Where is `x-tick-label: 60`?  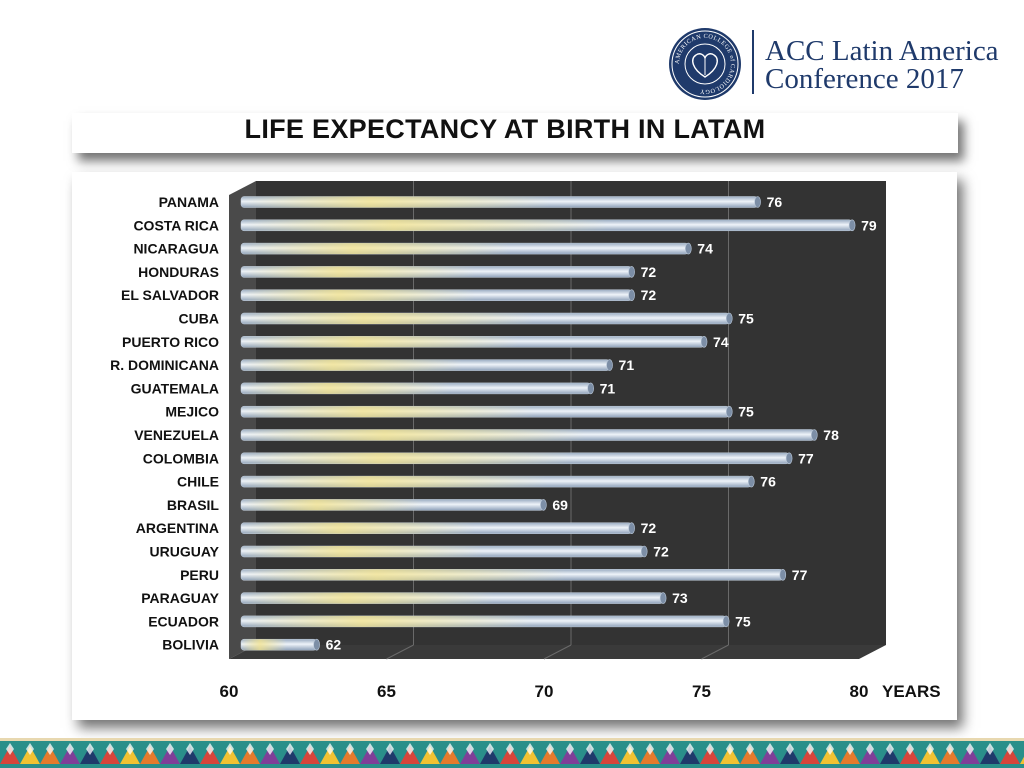 x-tick-label: 60 is located at coordinates (229, 691).